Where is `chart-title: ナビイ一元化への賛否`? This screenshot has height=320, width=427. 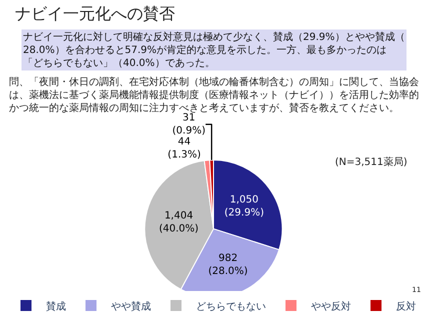 chart-title: ナビイ一元化への賛否 is located at coordinates (95, 13).